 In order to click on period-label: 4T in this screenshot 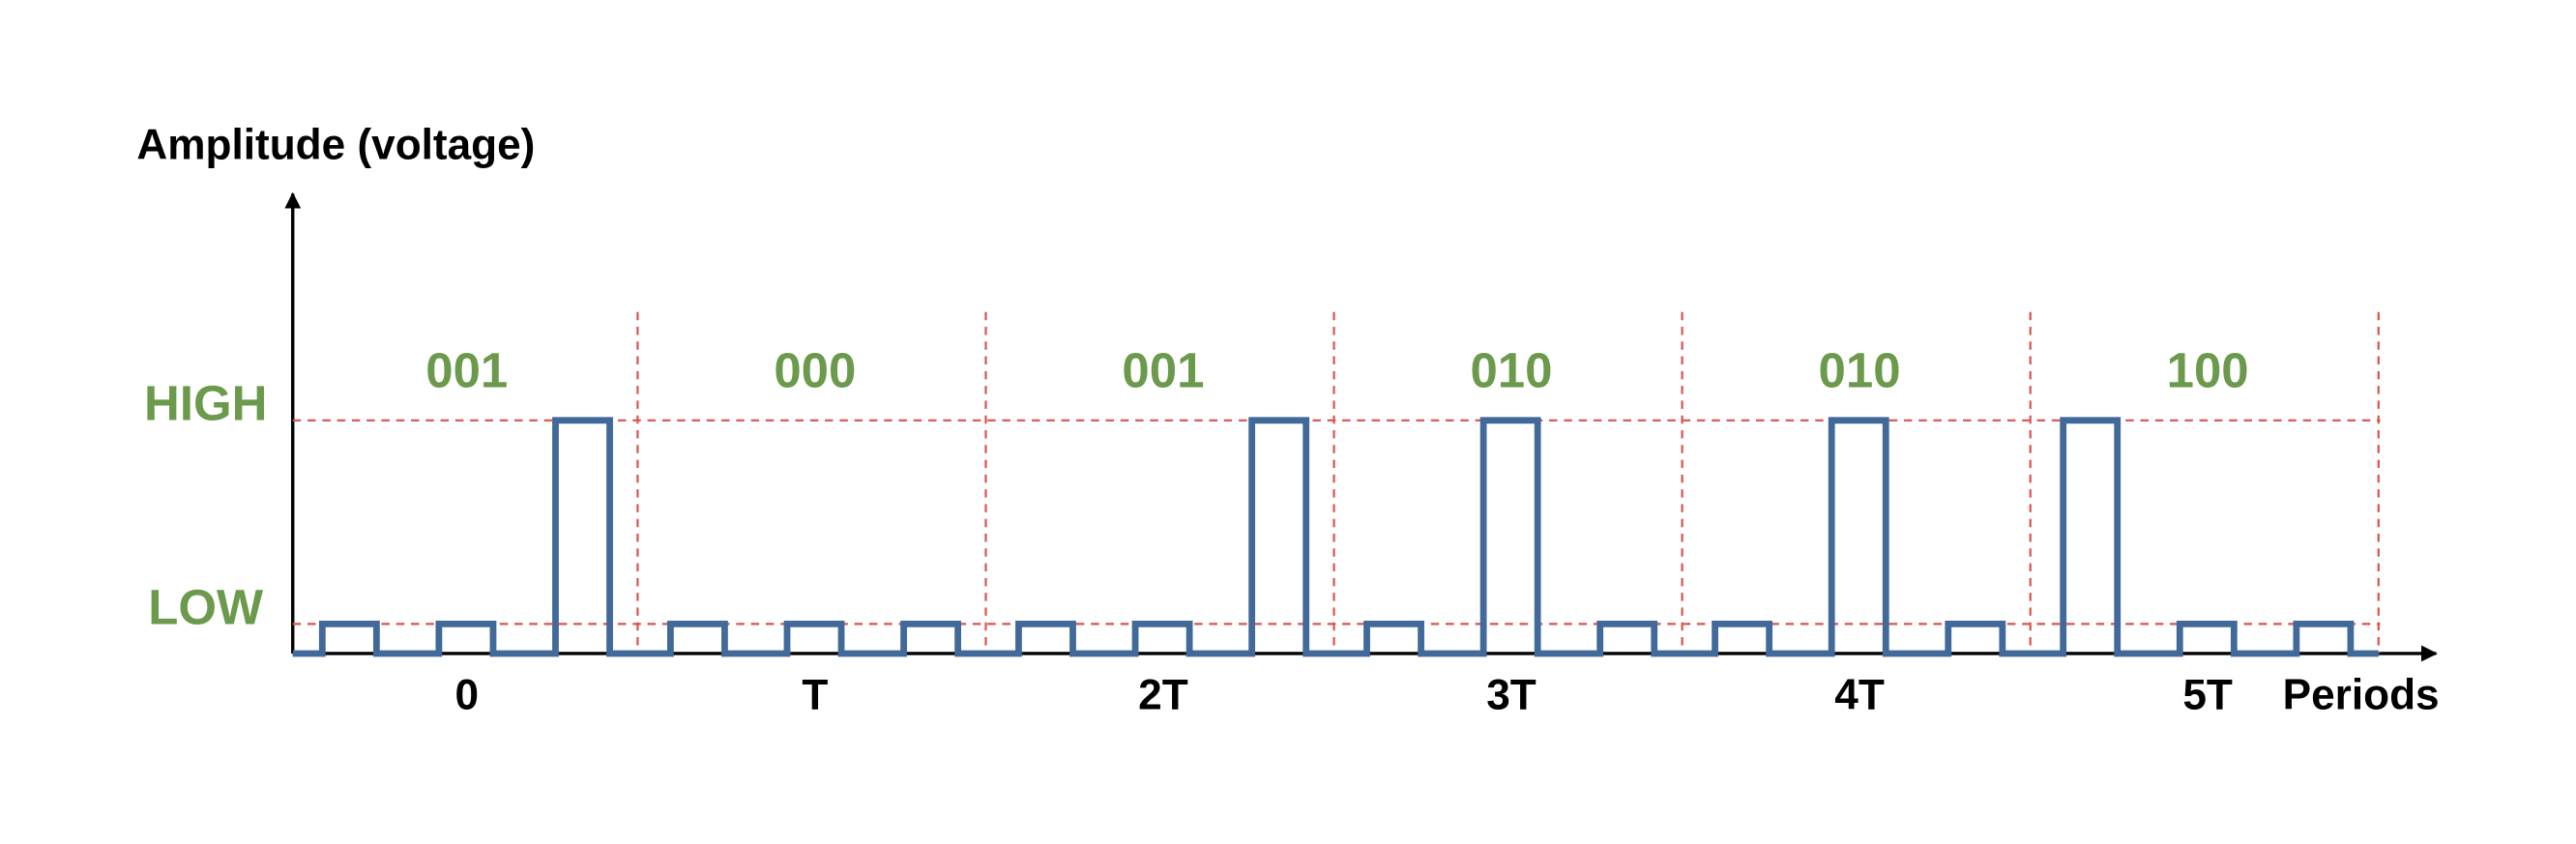, I will do `click(1859, 695)`.